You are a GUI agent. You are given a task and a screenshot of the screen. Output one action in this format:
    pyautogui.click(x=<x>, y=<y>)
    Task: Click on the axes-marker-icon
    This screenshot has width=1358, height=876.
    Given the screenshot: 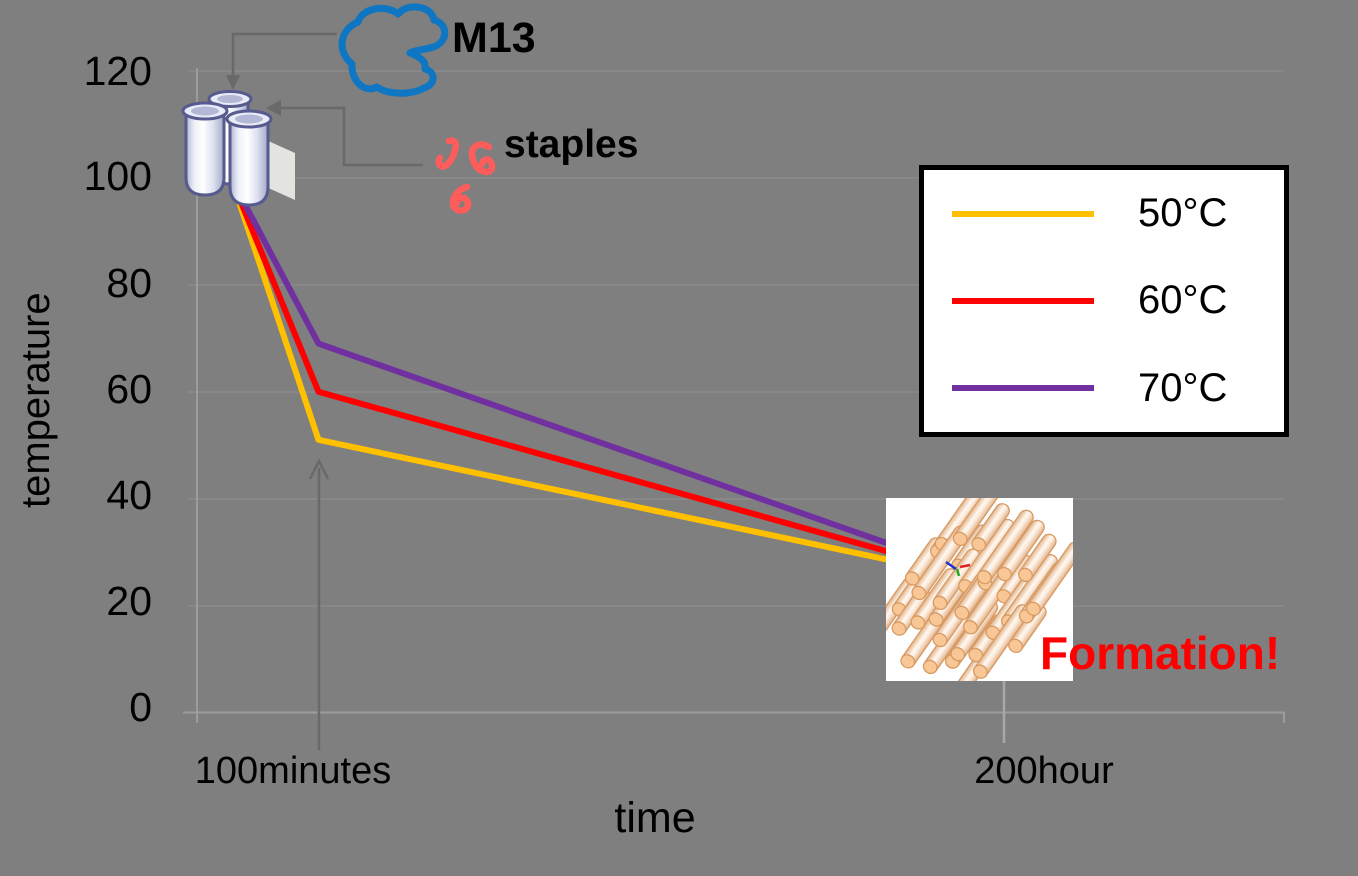 What is the action you would take?
    pyautogui.click(x=958, y=568)
    